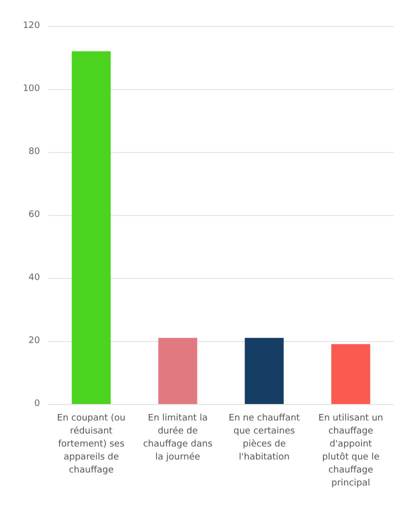 This screenshot has width=416, height=507. I want to click on y-tick-label: 120, so click(31, 26).